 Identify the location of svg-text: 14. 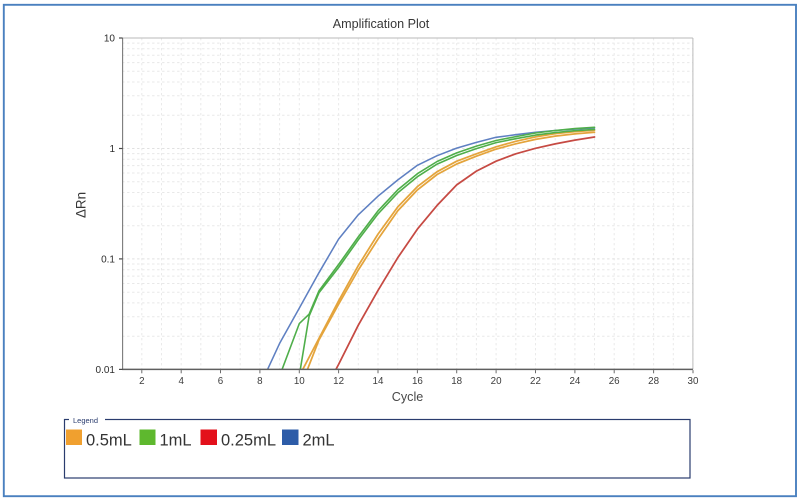
(378, 381).